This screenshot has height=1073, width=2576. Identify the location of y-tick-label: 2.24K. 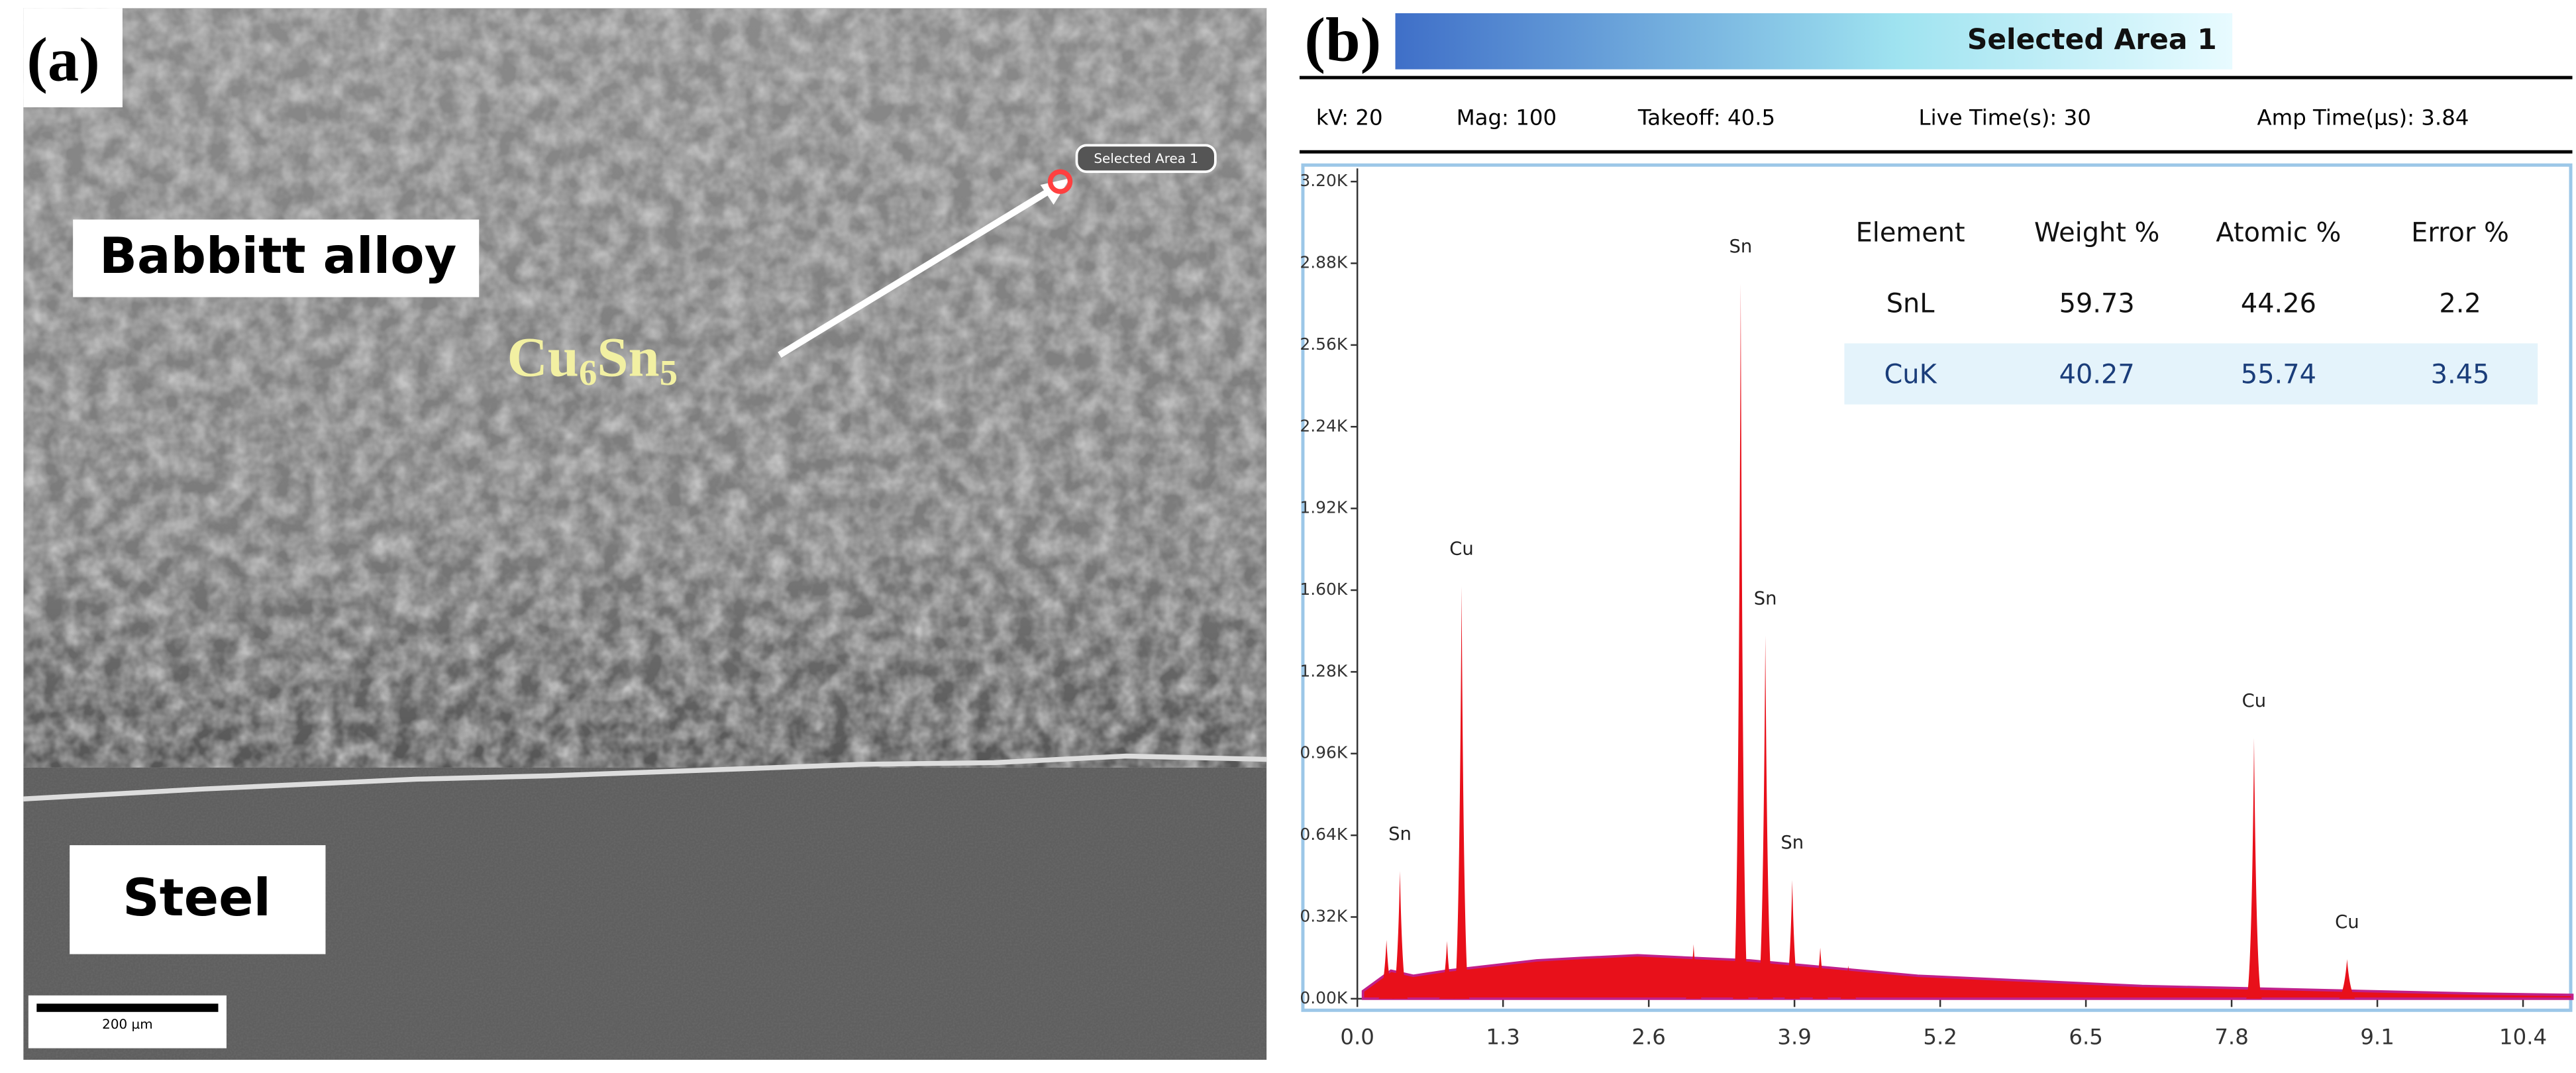
(1323, 425).